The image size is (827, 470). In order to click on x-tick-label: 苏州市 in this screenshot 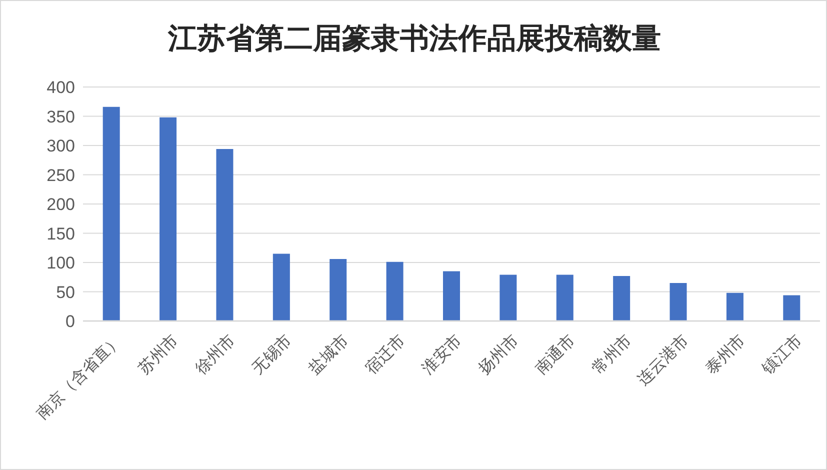, I will do `click(158, 354)`.